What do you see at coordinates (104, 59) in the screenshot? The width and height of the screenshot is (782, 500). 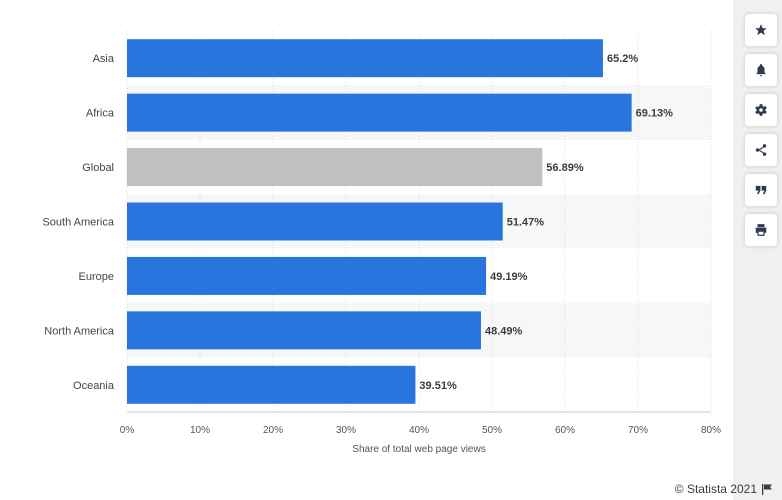 I see `category-label: Asia` at bounding box center [104, 59].